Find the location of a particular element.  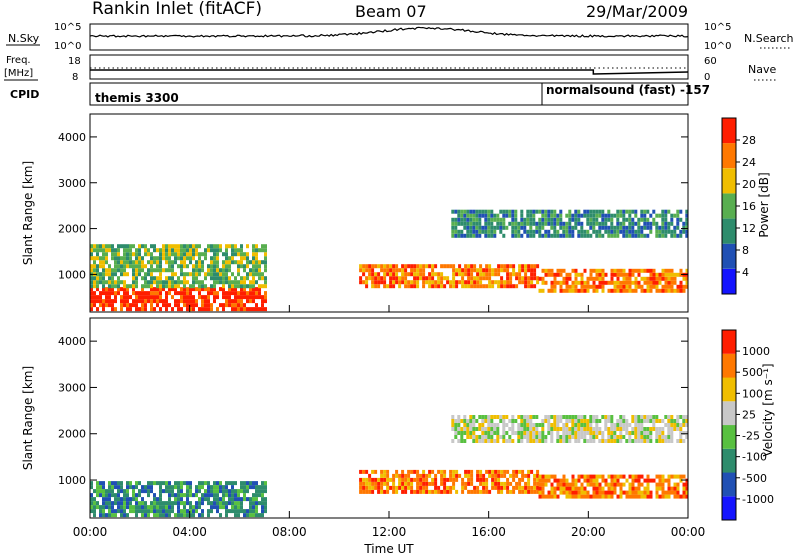

x-tick-label: 12:00 is located at coordinates (389, 532).